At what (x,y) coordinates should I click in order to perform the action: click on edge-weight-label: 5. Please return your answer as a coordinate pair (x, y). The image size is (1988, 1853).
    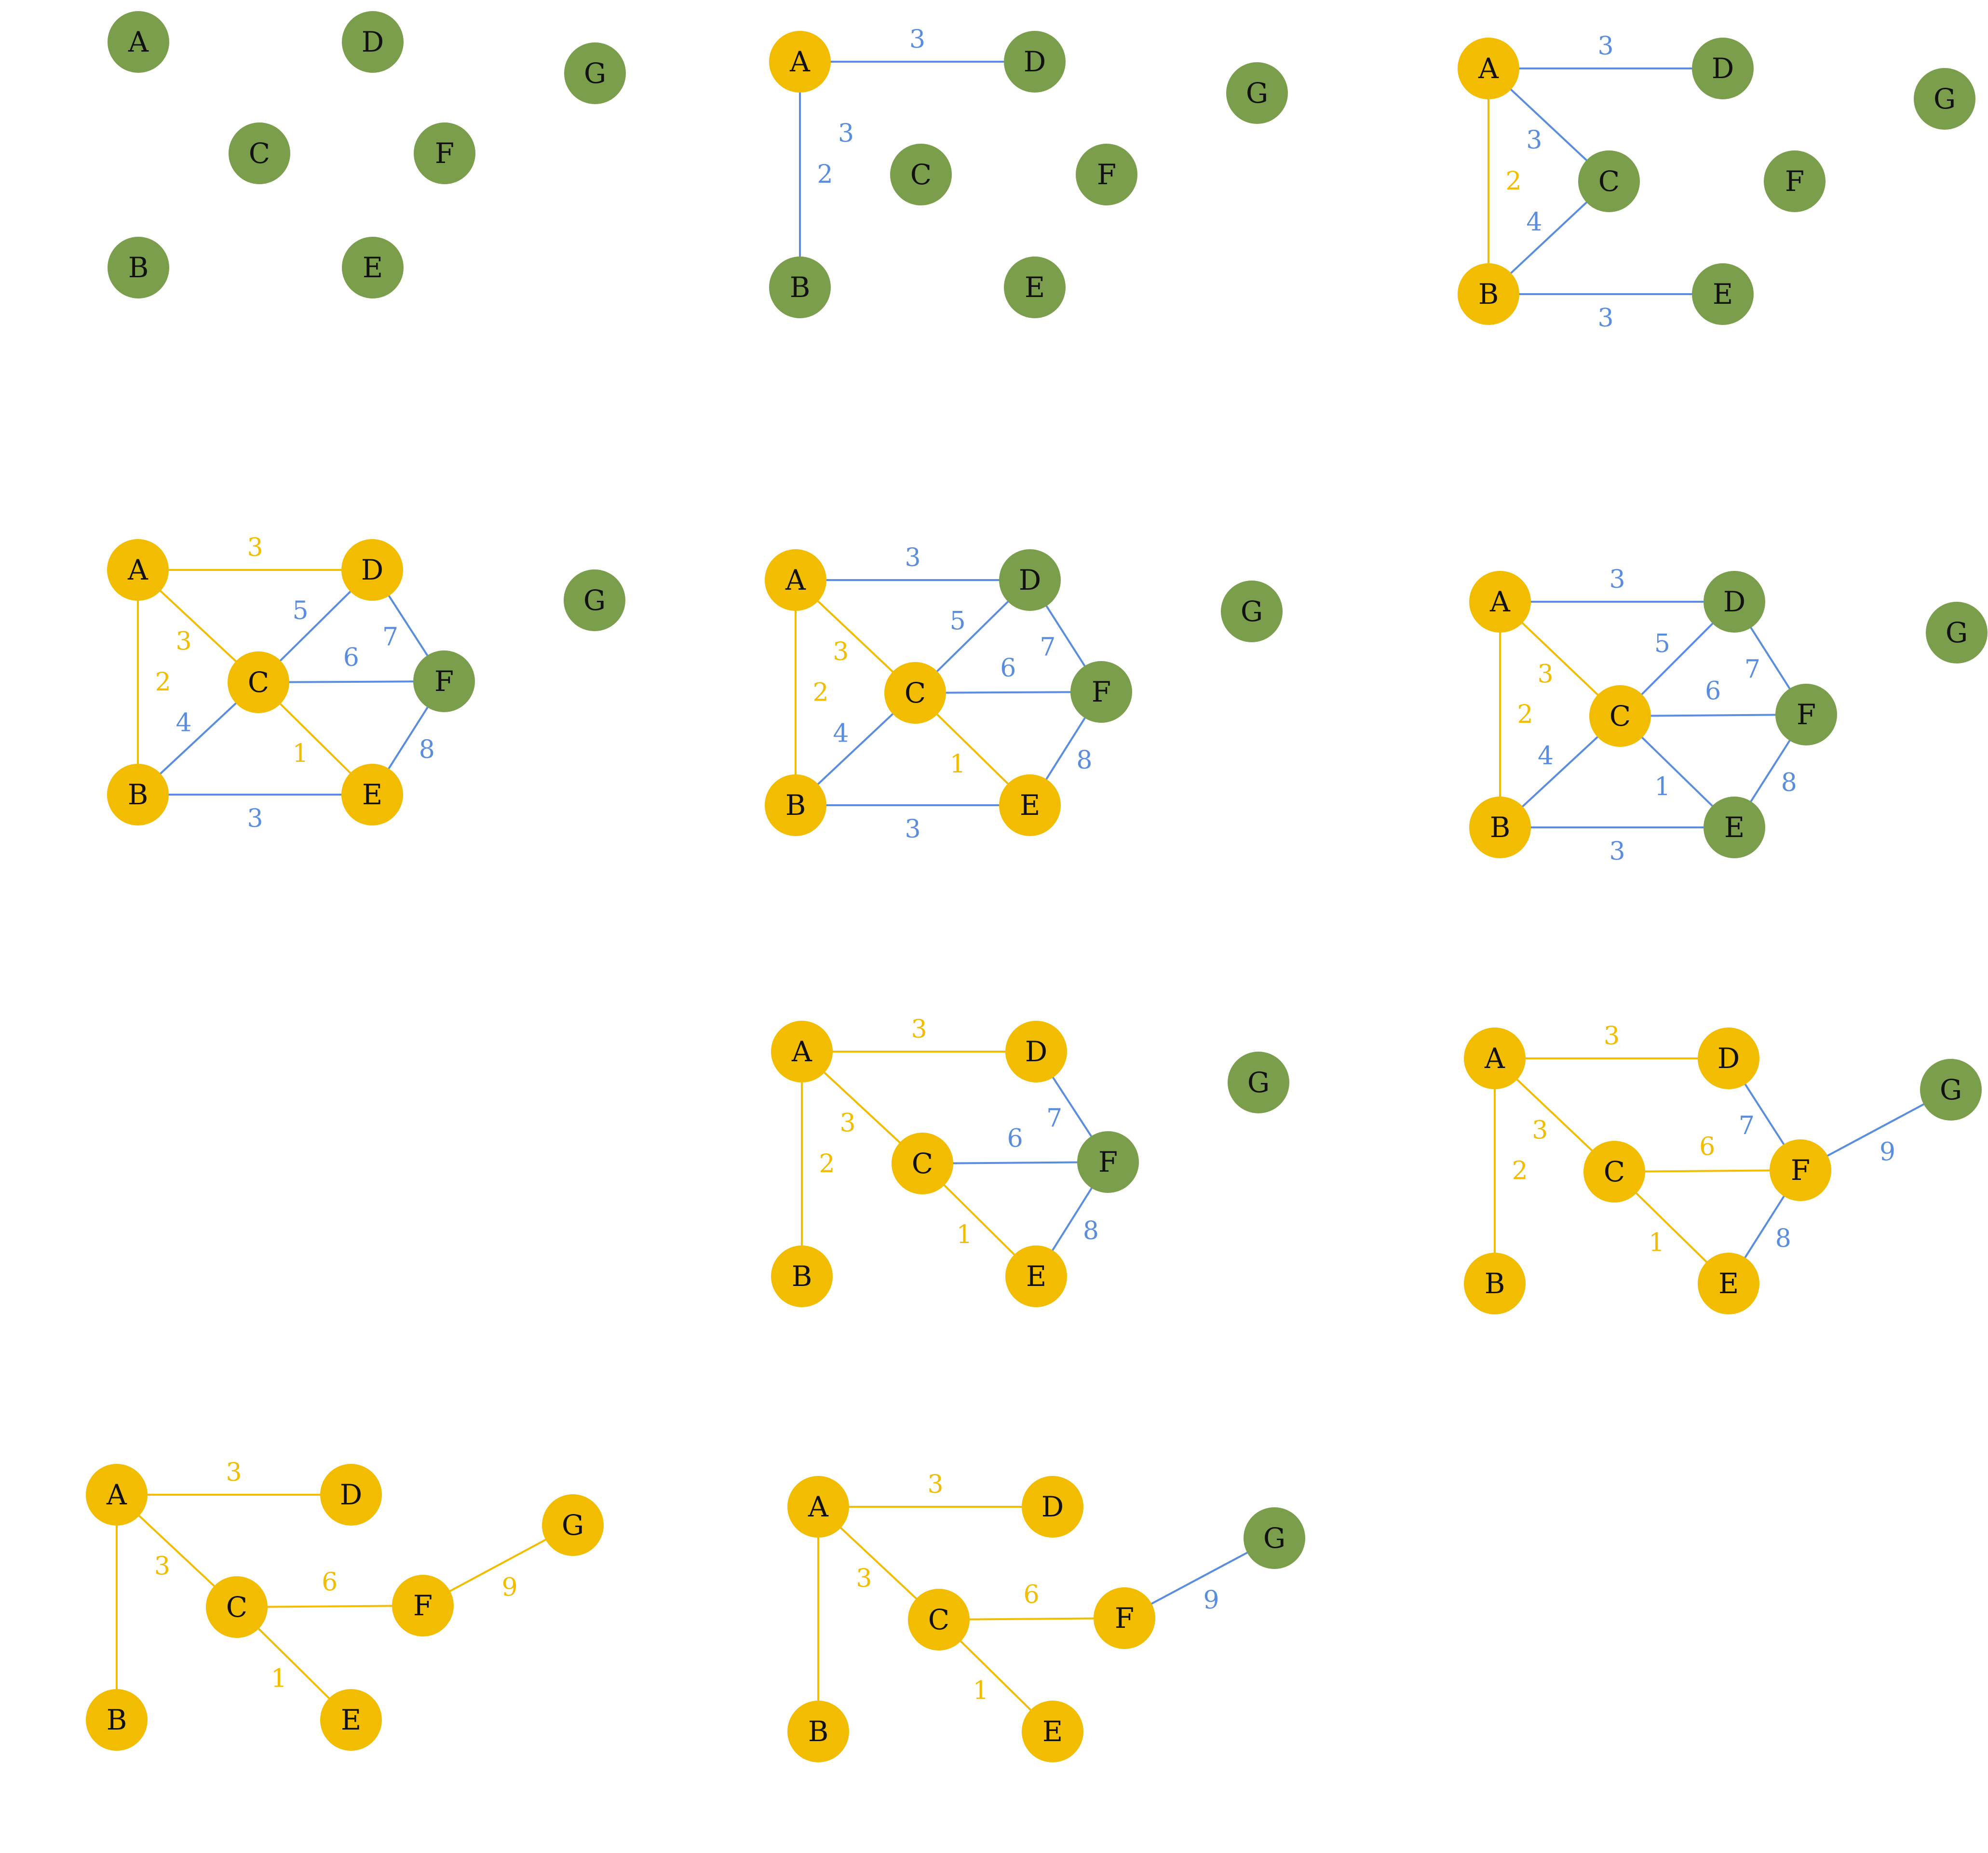
    Looking at the image, I should click on (958, 621).